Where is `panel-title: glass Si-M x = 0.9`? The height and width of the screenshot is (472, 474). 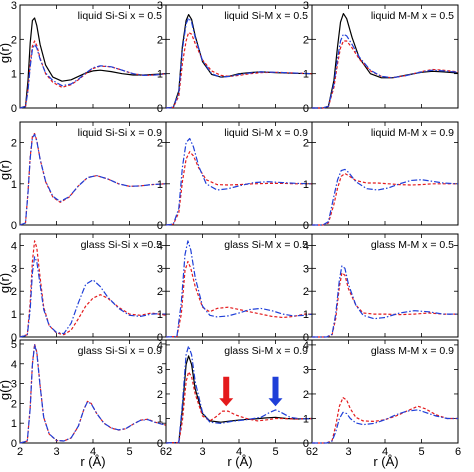 panel-title: glass Si-M x = 0.9 is located at coordinates (266, 351).